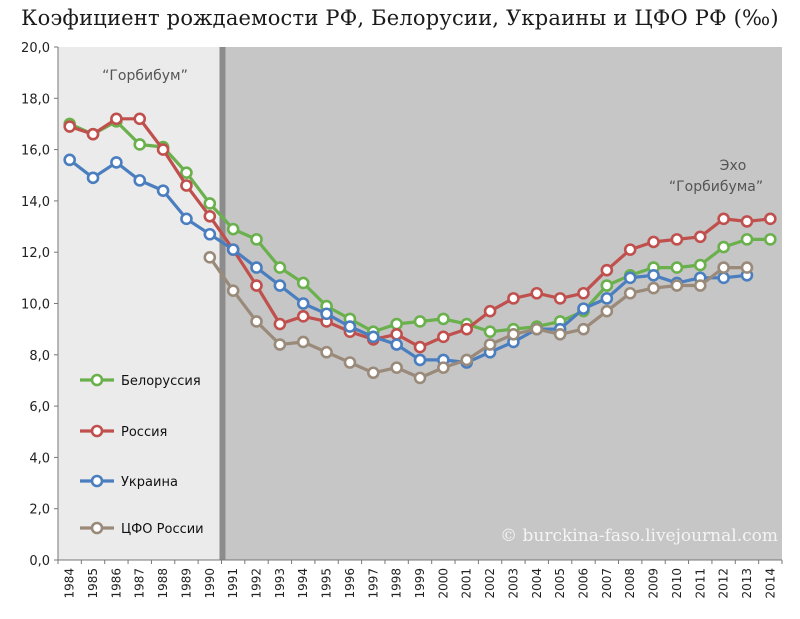 The image size is (800, 619). What do you see at coordinates (162, 529) in the screenshot?
I see `legend-label: ЦФО России` at bounding box center [162, 529].